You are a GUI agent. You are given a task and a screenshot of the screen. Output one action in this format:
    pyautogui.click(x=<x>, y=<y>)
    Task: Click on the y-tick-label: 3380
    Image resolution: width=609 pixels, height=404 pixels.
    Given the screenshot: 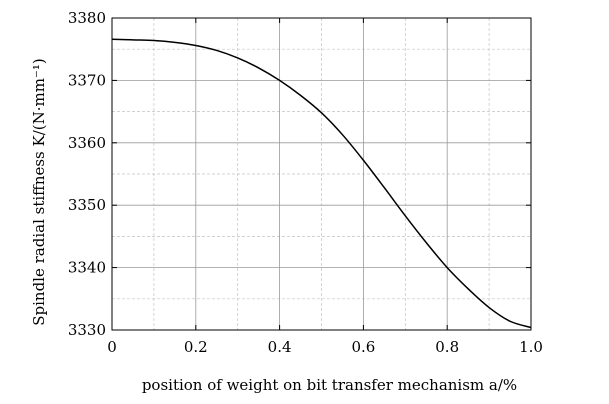 What is the action you would take?
    pyautogui.click(x=87, y=18)
    